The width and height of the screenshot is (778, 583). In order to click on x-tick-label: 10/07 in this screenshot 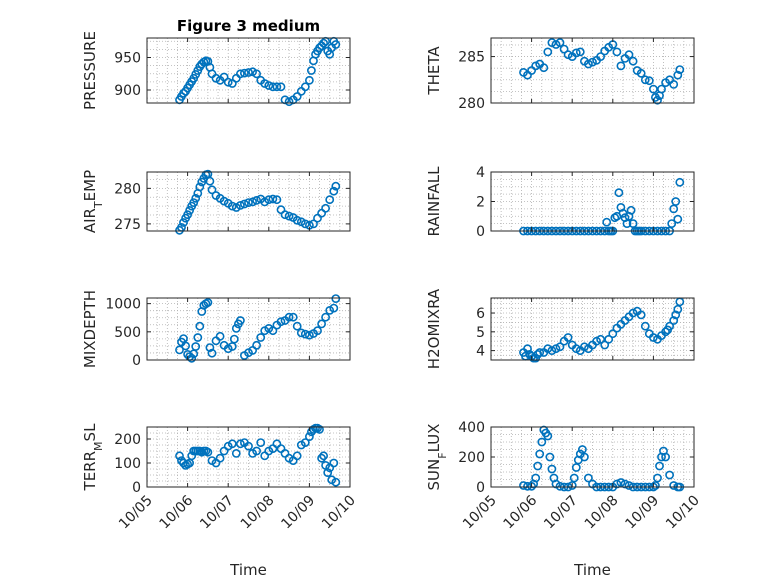, I will do `click(561, 513)`.